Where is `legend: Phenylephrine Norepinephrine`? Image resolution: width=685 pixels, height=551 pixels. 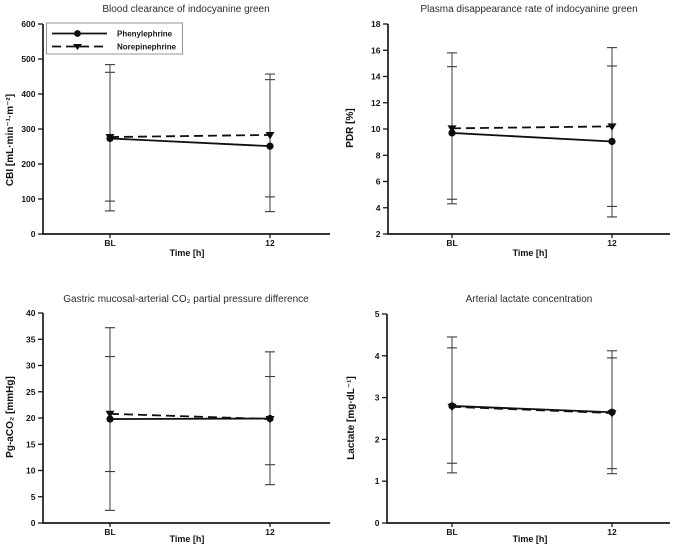 legend: Phenylephrine Norepinephrine is located at coordinates (114, 38).